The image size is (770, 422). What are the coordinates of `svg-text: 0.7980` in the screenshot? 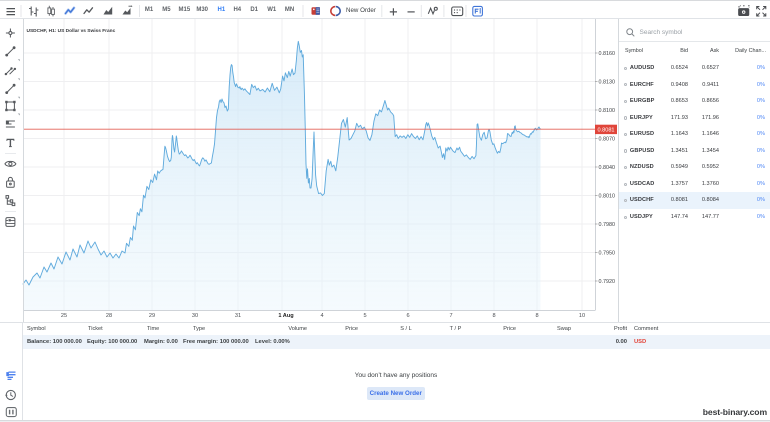 It's located at (607, 225).